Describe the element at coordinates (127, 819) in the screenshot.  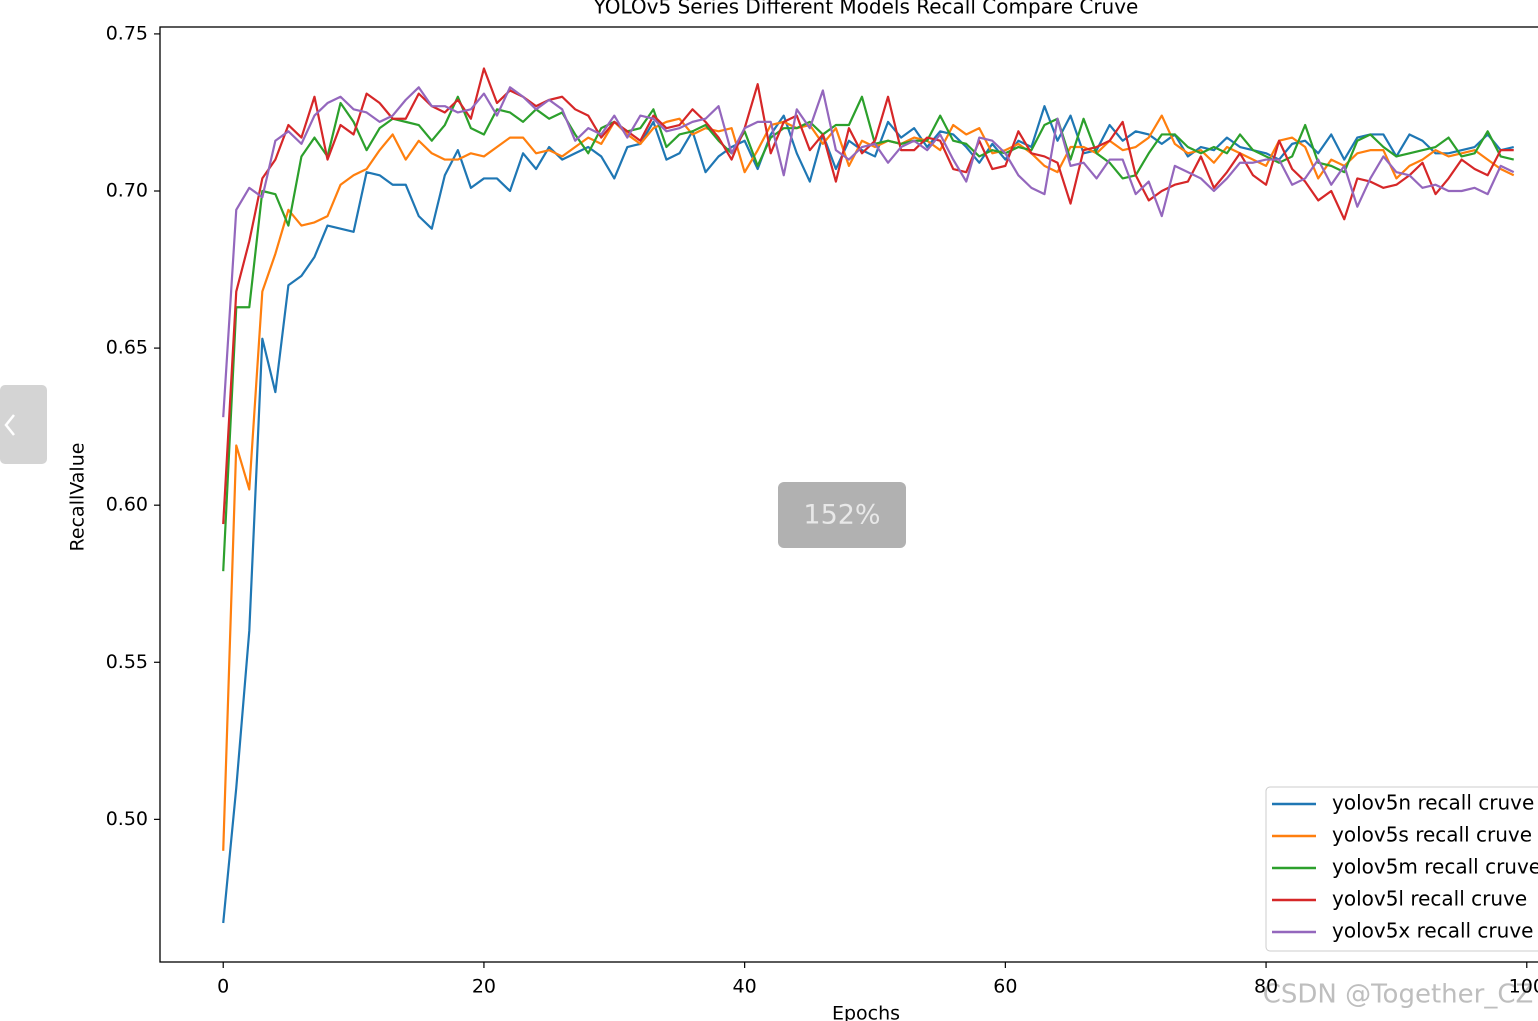
I see `y-tick-label: 0.50` at that location.